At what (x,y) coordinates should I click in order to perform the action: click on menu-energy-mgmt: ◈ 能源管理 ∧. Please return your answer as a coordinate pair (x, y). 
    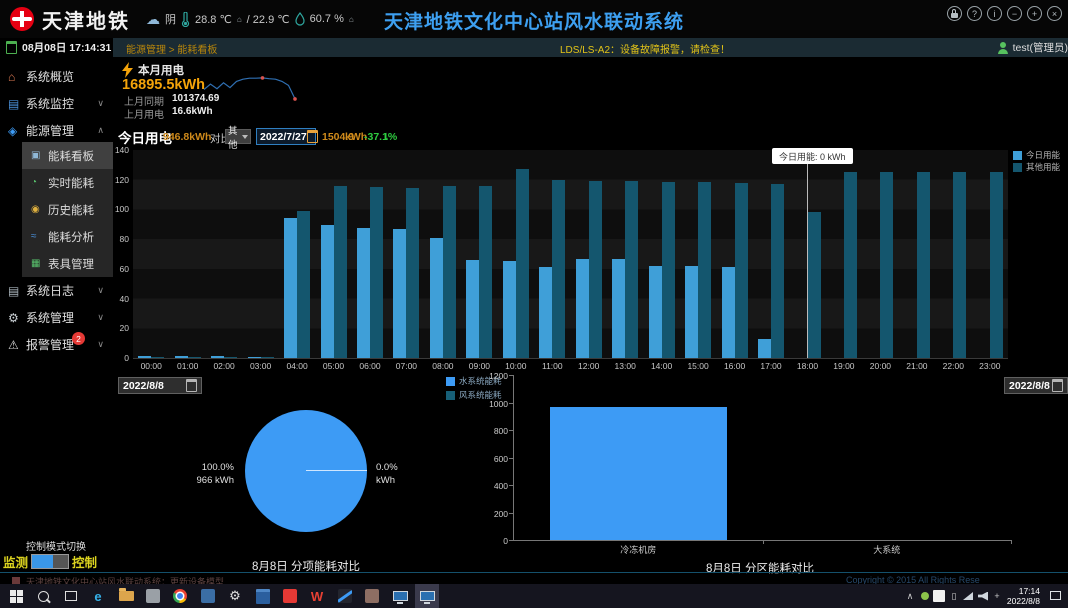
    Looking at the image, I should click on (56, 130).